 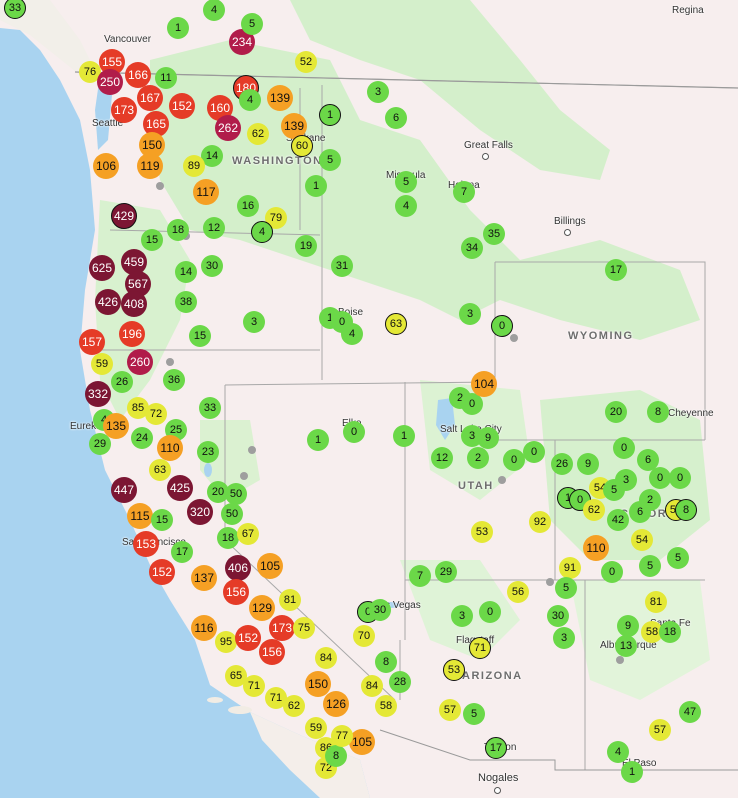 What do you see at coordinates (134, 304) in the screenshot?
I see `aqi-sensor-marker: 408` at bounding box center [134, 304].